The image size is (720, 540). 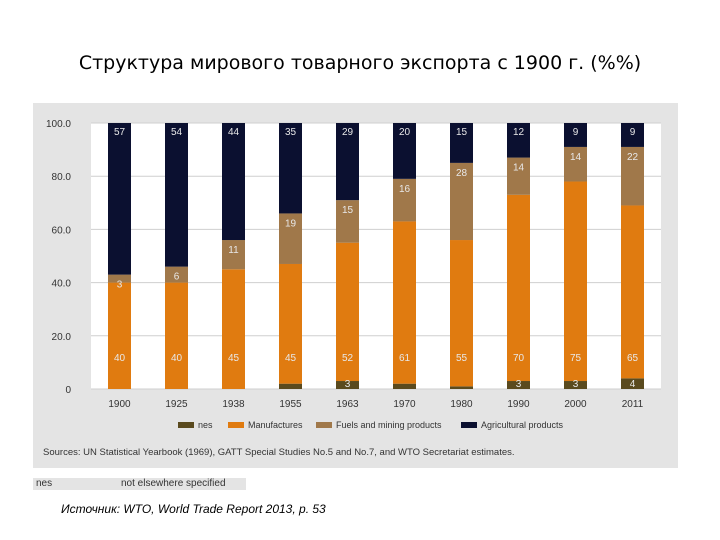 I want to click on y-tick-label: 60.0, so click(x=62, y=230).